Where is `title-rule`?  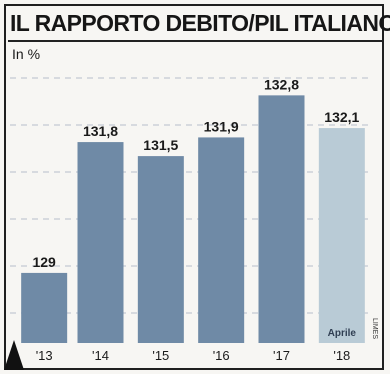
title-rule is located at coordinates (195, 41).